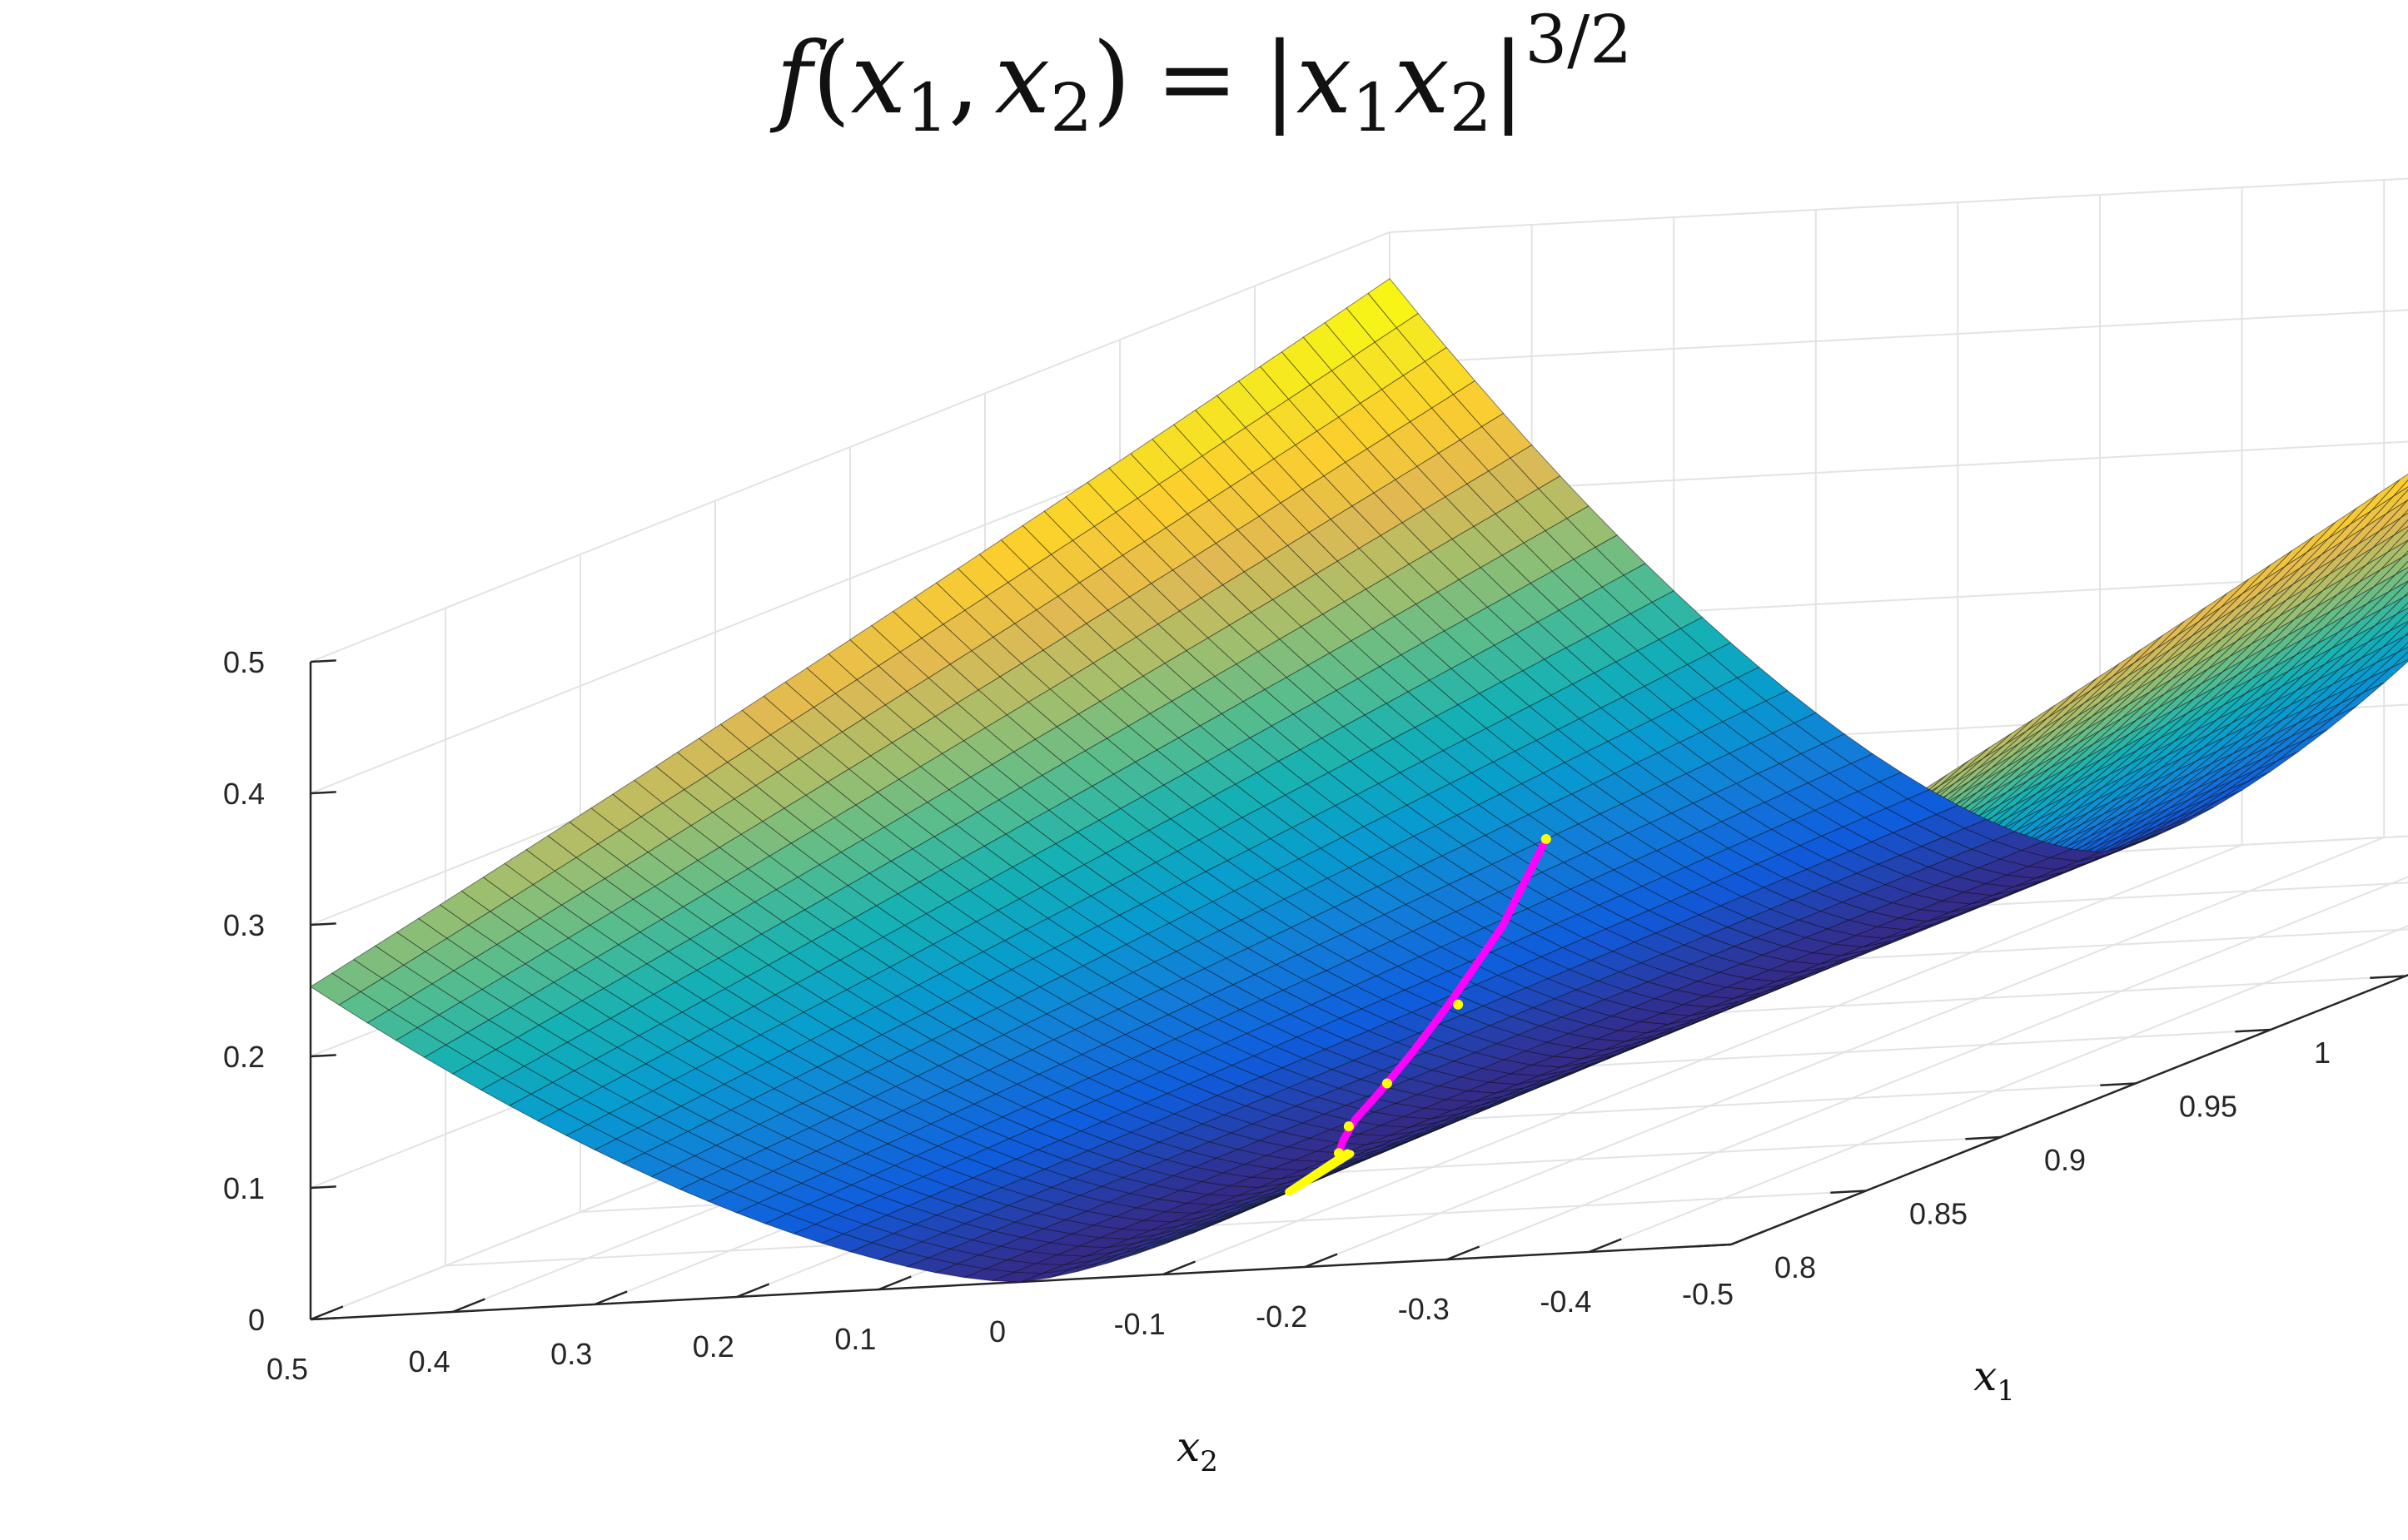  What do you see at coordinates (571, 1354) in the screenshot?
I see `x2-tick-label-2: 0.3` at bounding box center [571, 1354].